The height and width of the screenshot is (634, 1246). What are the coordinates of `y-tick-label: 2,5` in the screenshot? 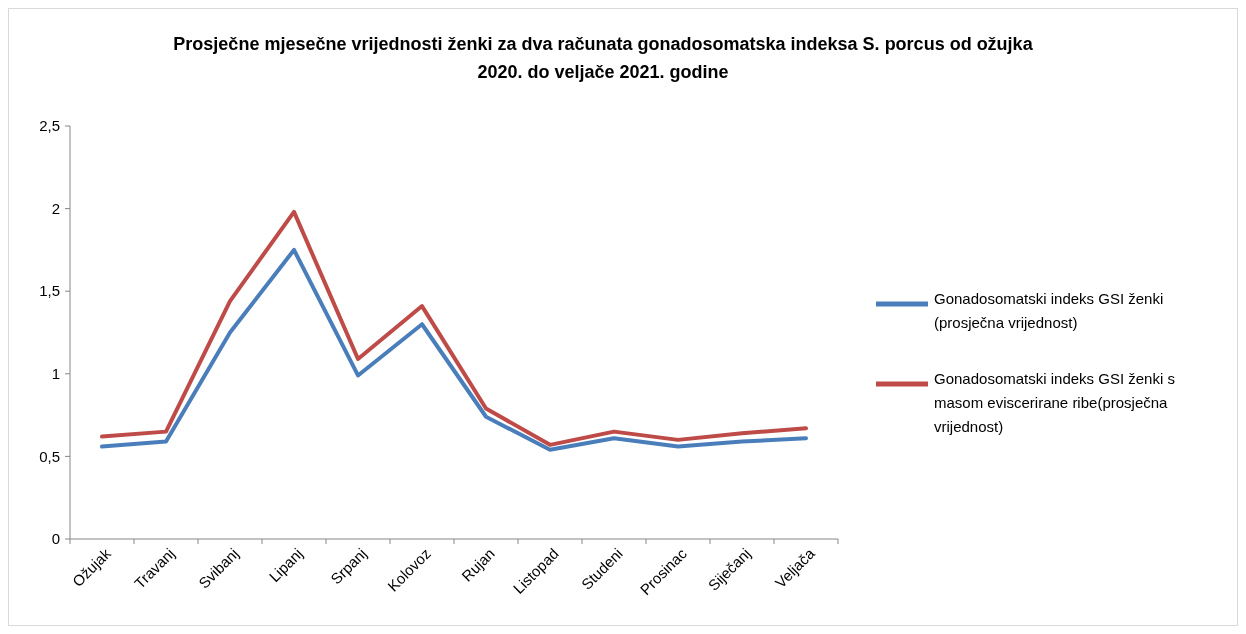 It's located at (49, 126).